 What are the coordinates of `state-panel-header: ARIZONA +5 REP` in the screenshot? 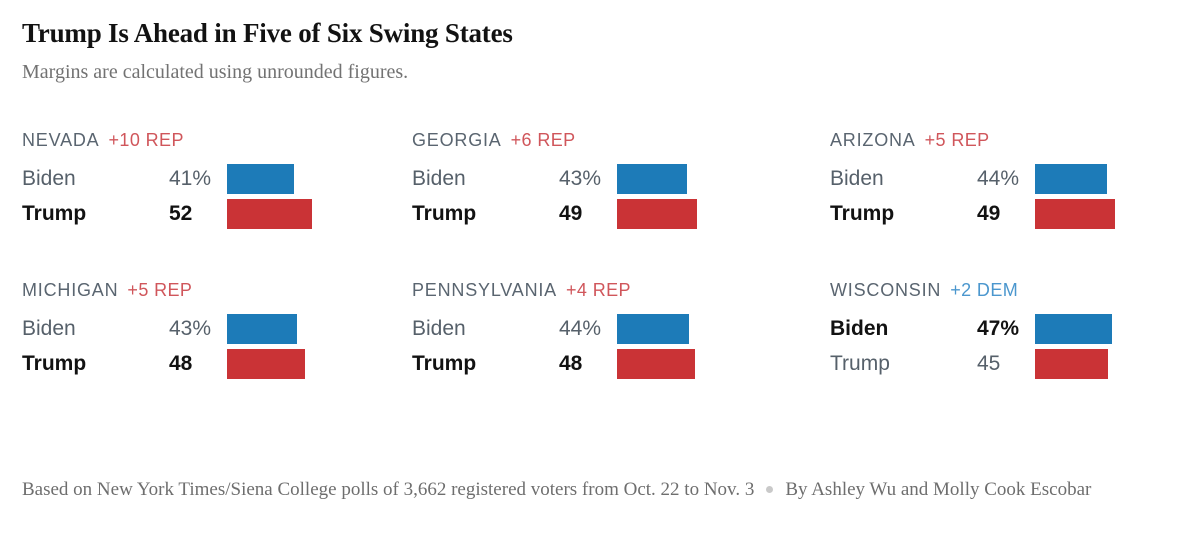 It's located at (994, 140).